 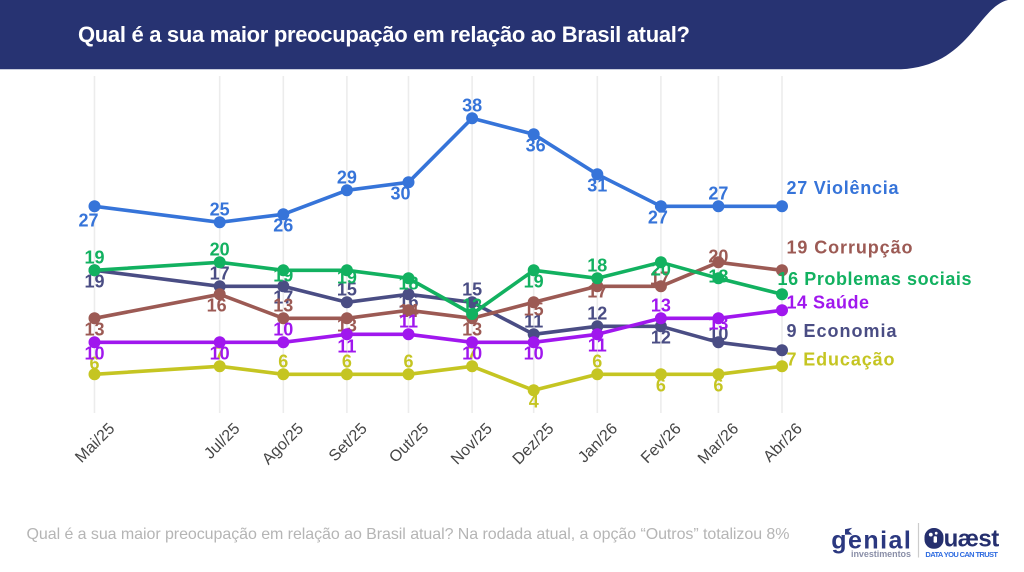 What do you see at coordinates (597, 265) in the screenshot?
I see `svg-text: 18` at bounding box center [597, 265].